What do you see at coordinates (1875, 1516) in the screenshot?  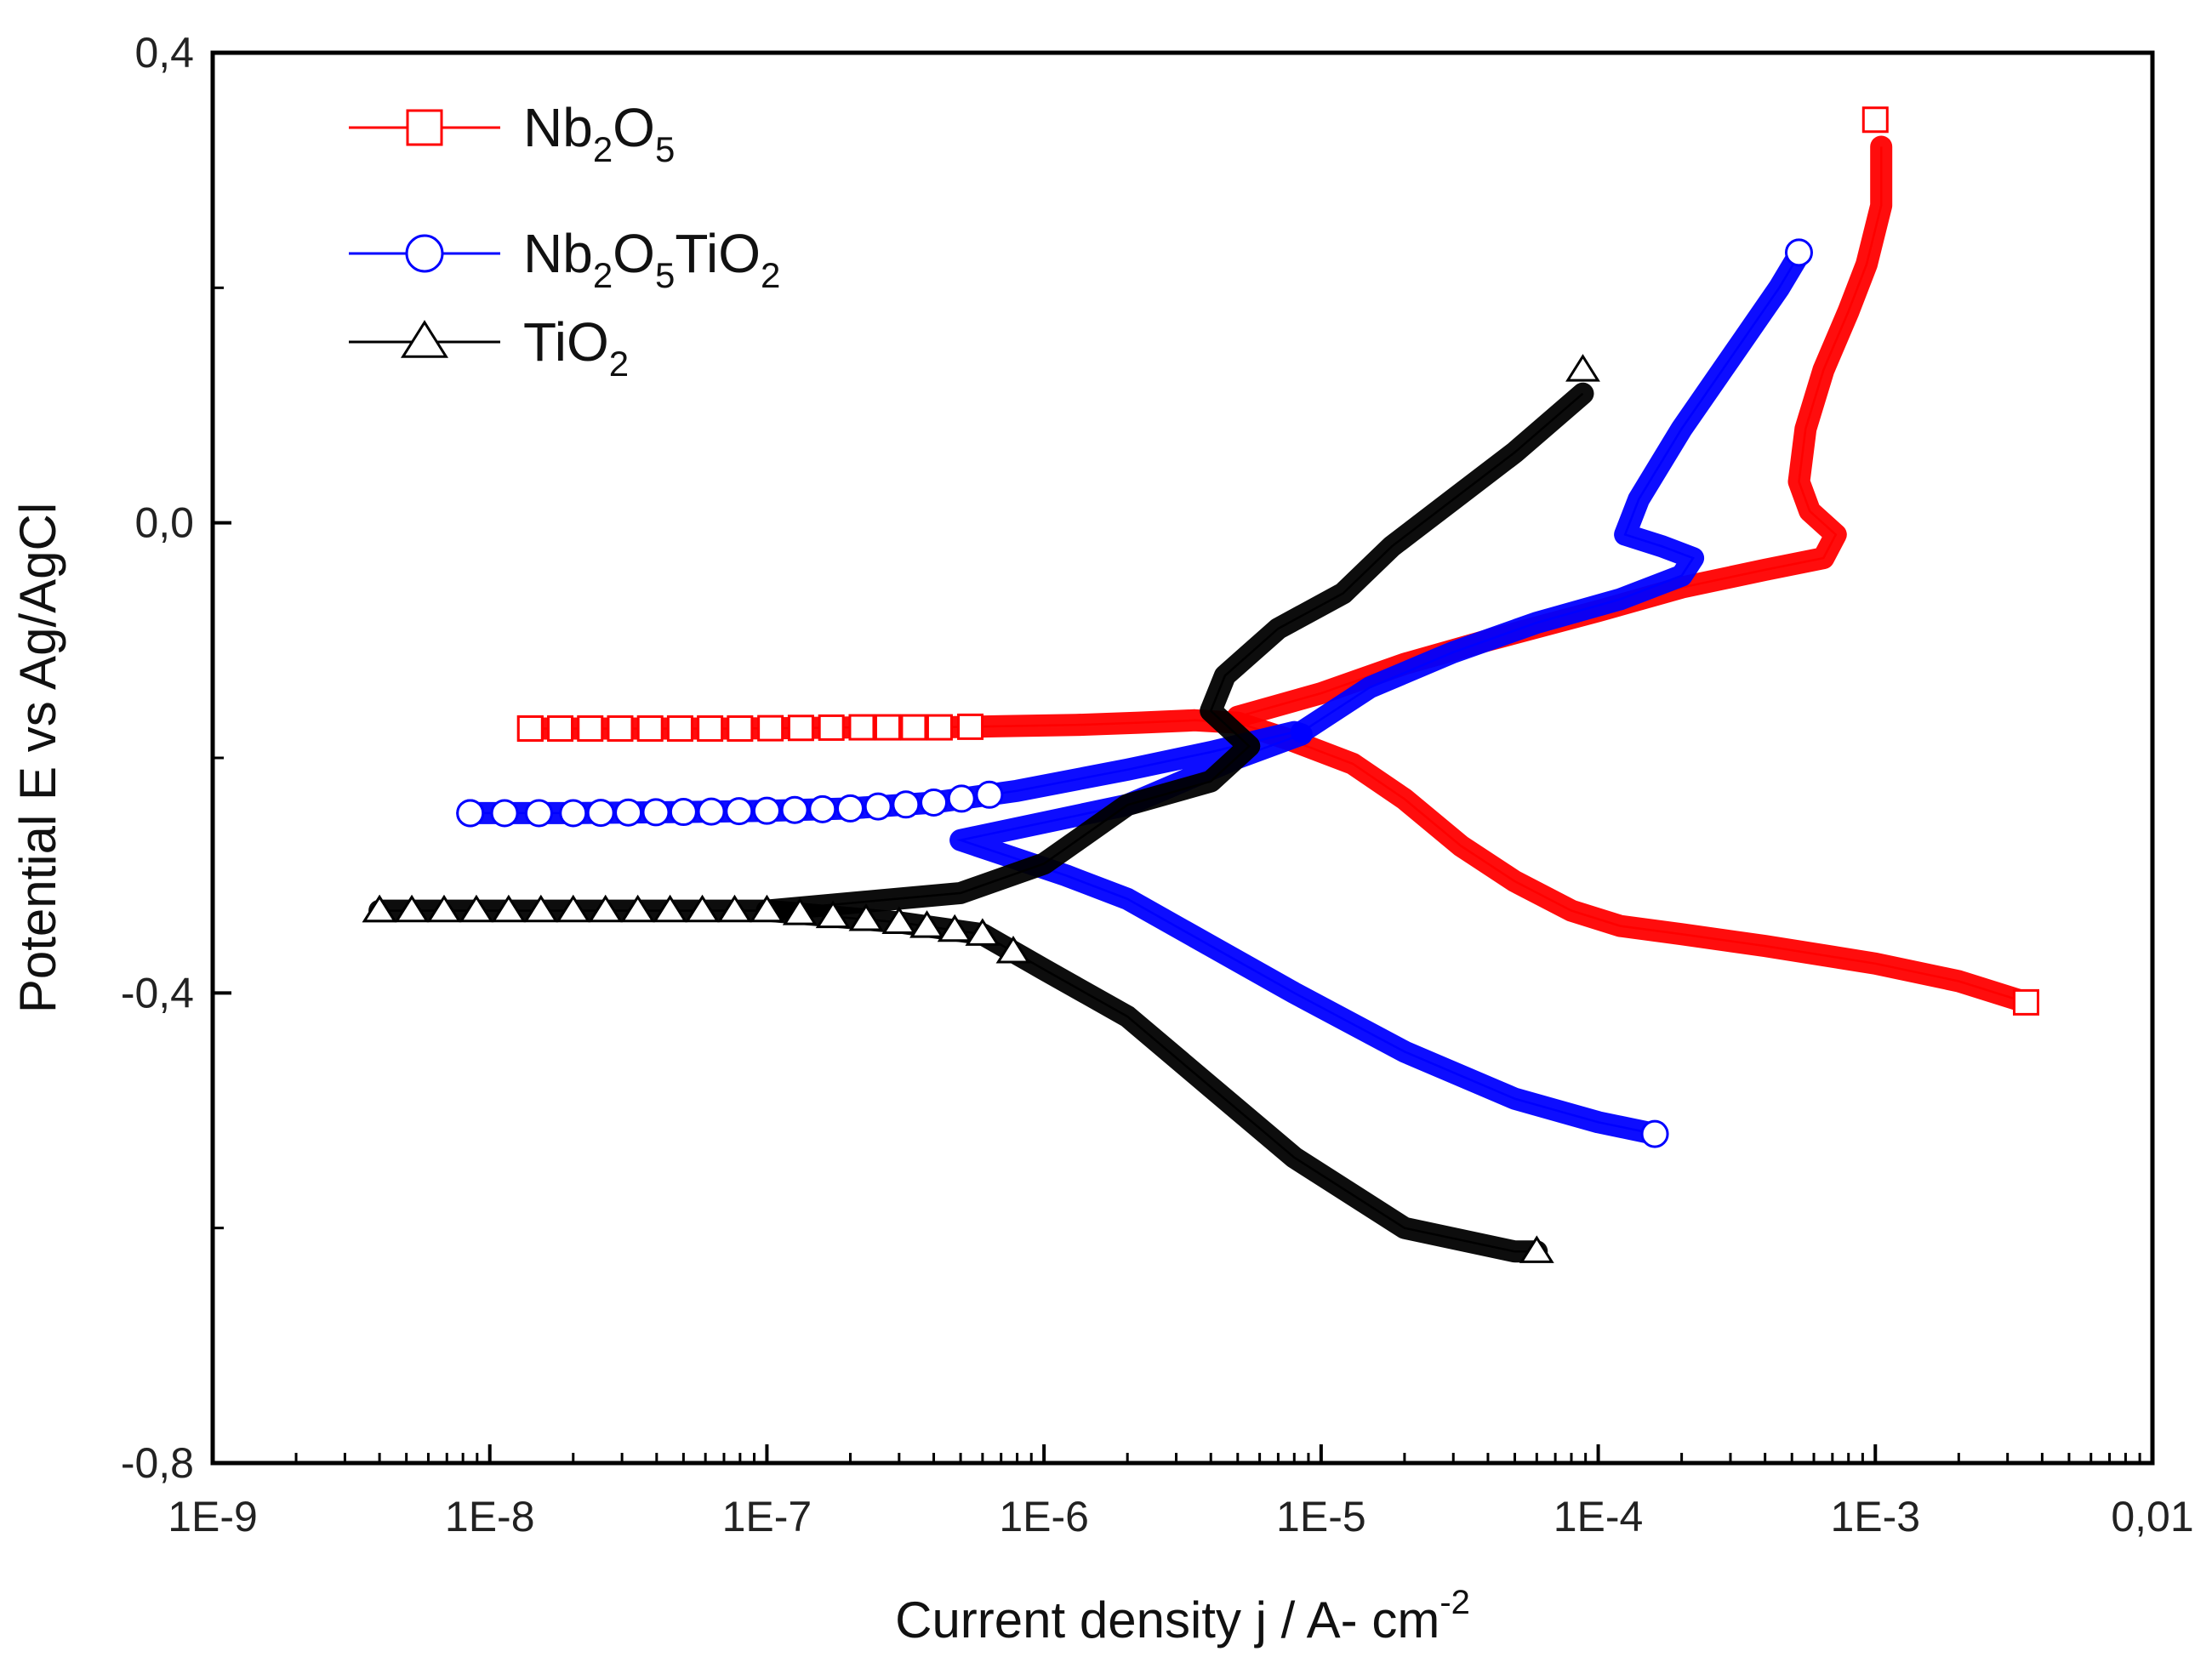 I see `x-tick-label: 1E-3` at bounding box center [1875, 1516].